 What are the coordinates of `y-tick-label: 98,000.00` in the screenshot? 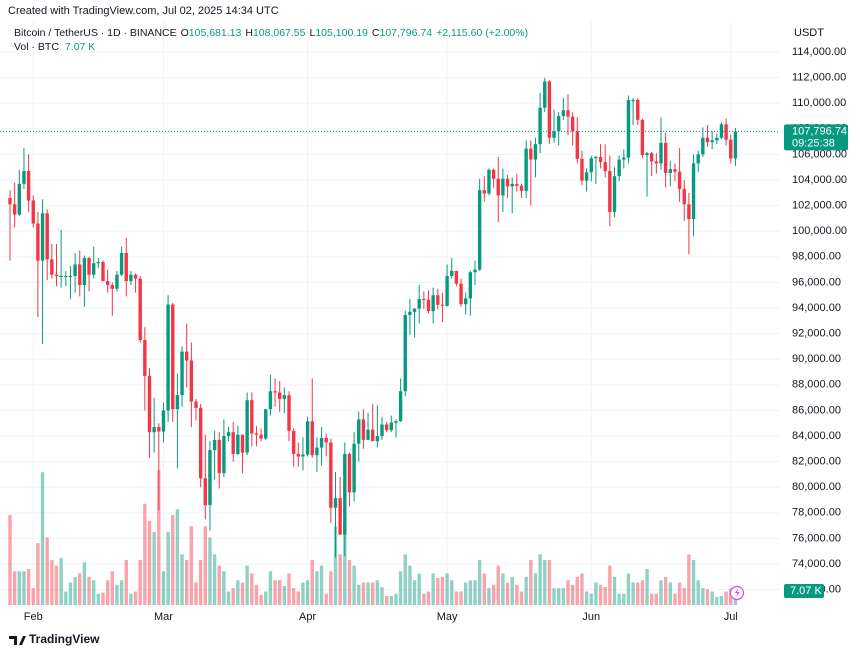 It's located at (816, 257).